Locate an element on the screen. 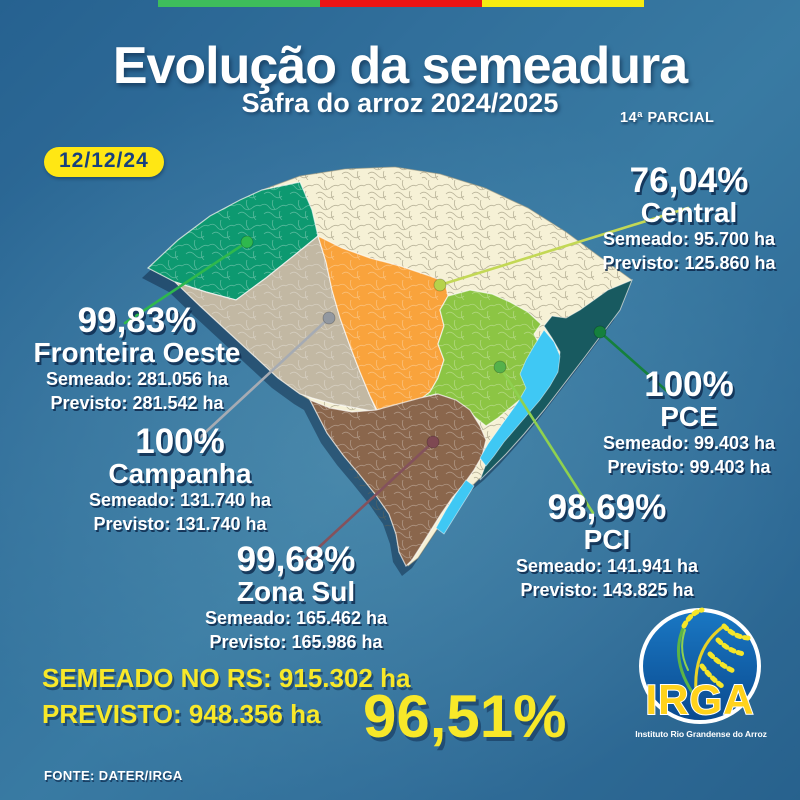  central-previsto: Previsto: 125.860 ha is located at coordinates (689, 262).